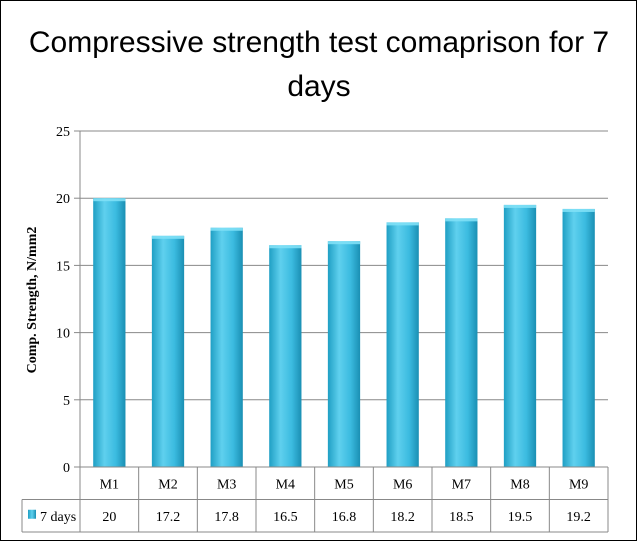 Image resolution: width=637 pixels, height=541 pixels. I want to click on bar-group-M1, so click(109, 332).